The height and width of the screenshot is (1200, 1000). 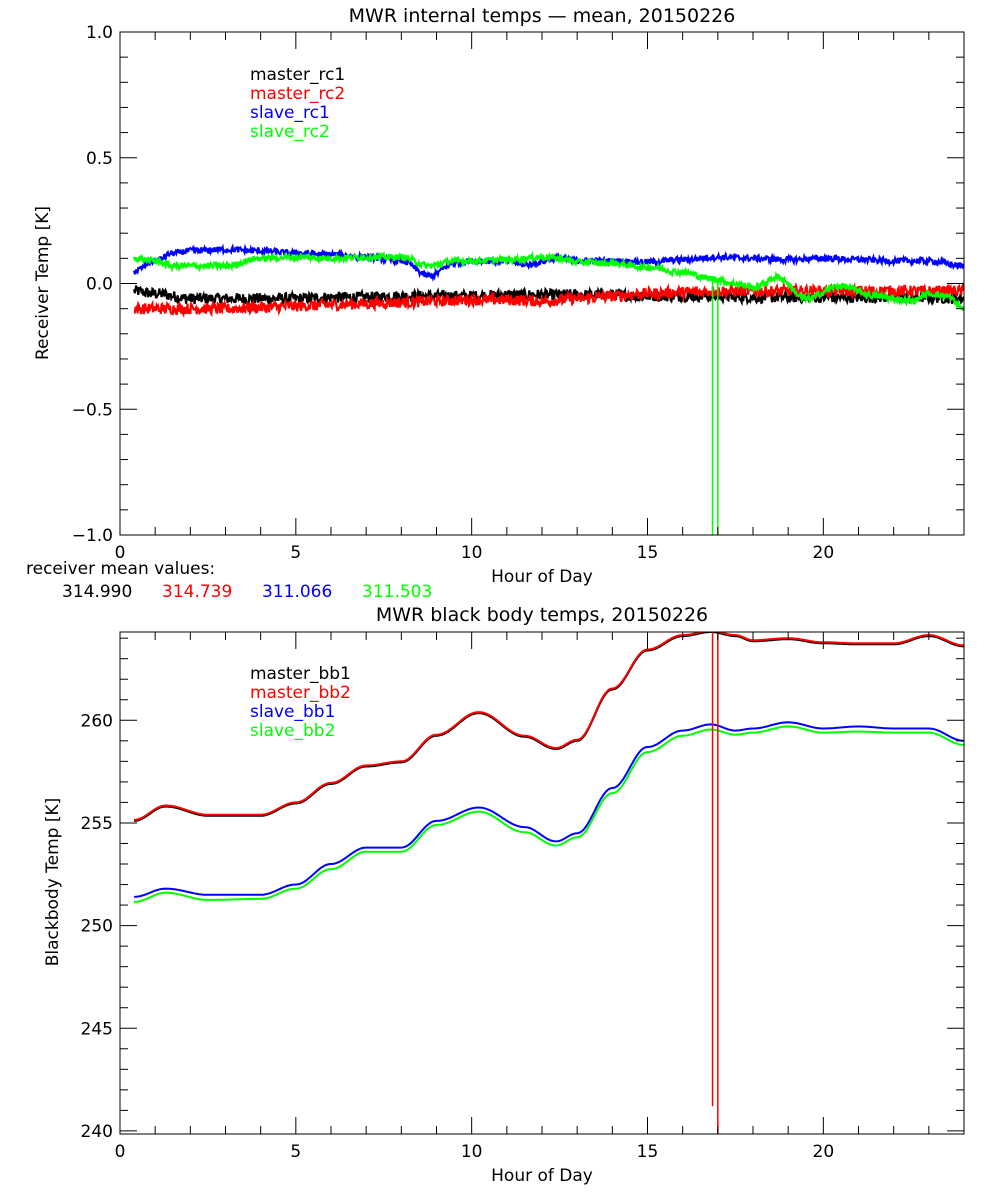 What do you see at coordinates (297, 592) in the screenshot?
I see `receiver-mean-slave-rc1: 311.066` at bounding box center [297, 592].